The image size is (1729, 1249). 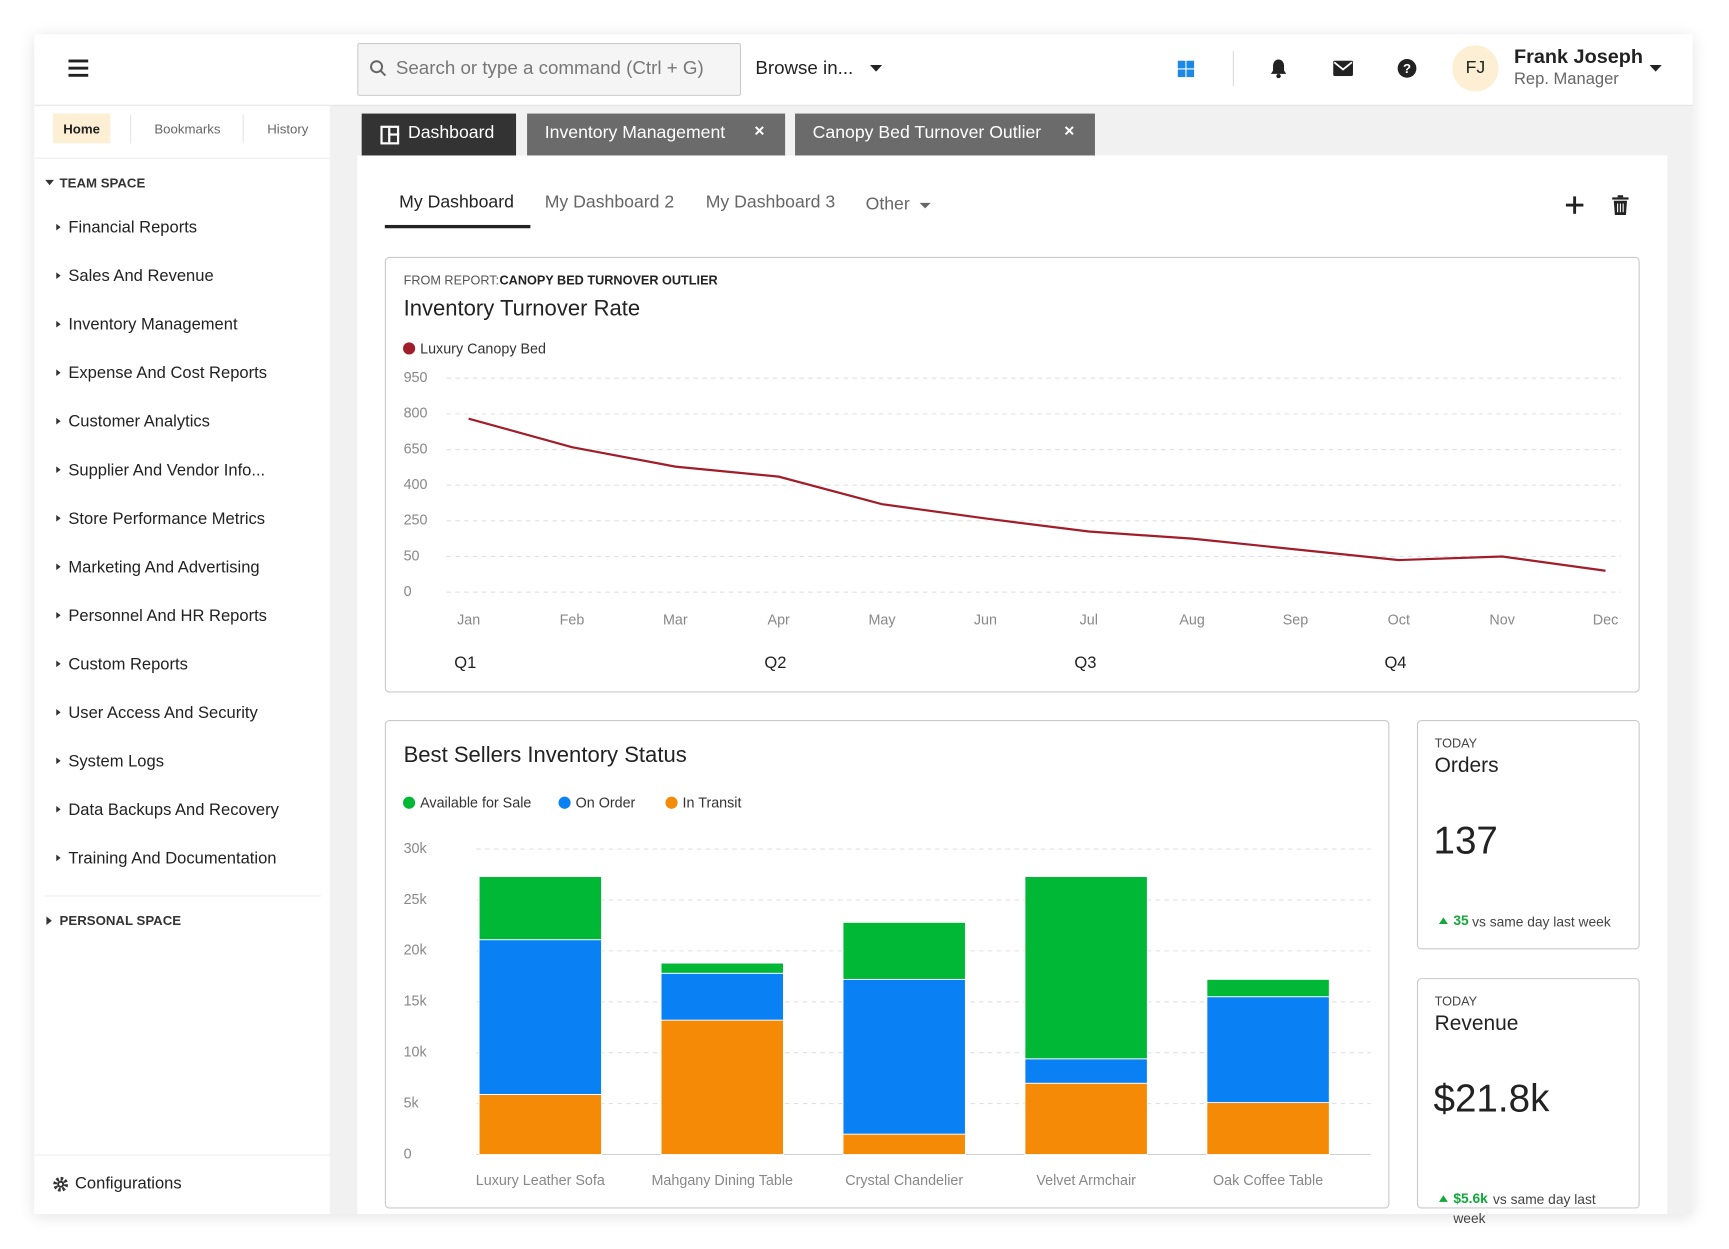 What do you see at coordinates (1407, 68) in the screenshot?
I see `help-icon: ?` at bounding box center [1407, 68].